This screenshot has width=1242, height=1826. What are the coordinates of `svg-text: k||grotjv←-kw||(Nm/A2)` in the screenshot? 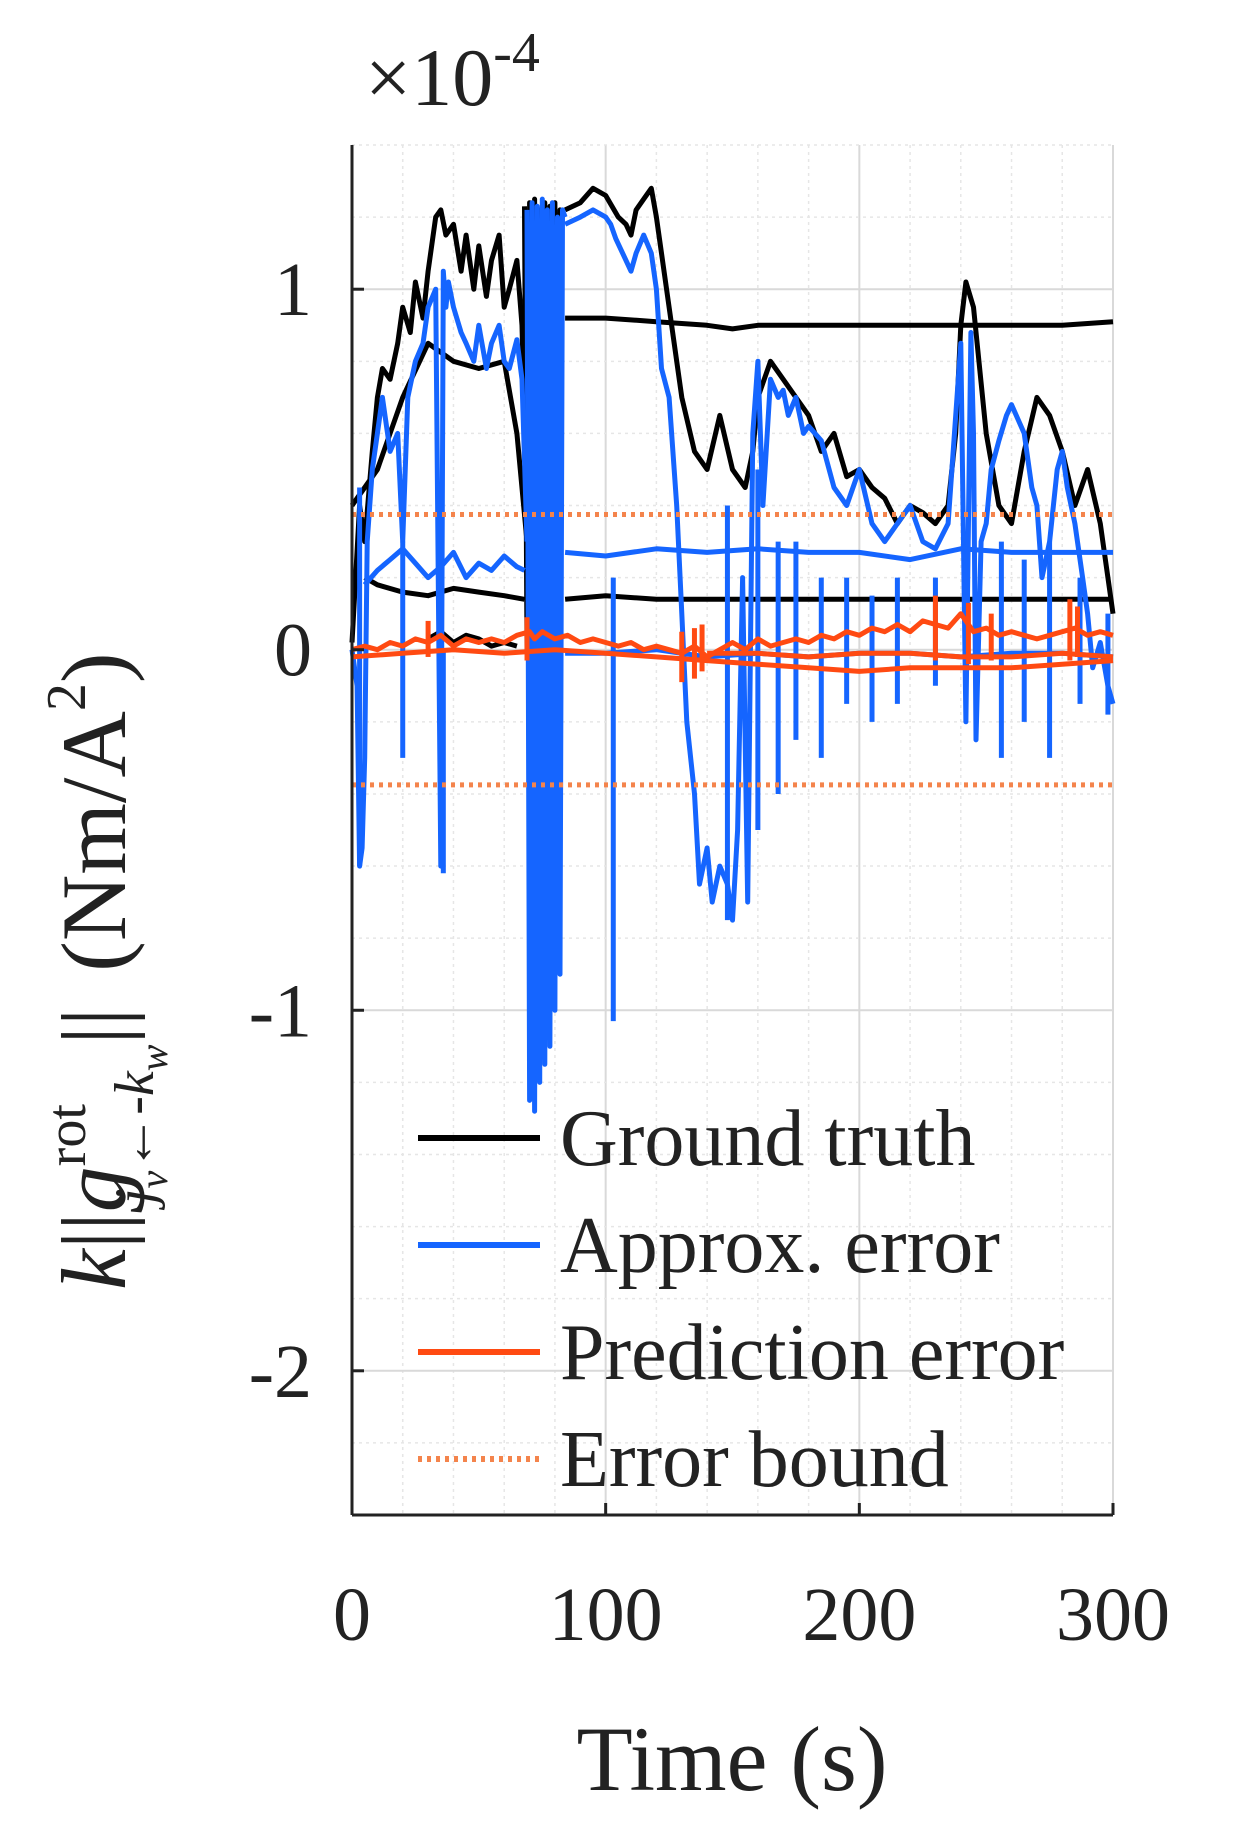 It's located at (106, 971).